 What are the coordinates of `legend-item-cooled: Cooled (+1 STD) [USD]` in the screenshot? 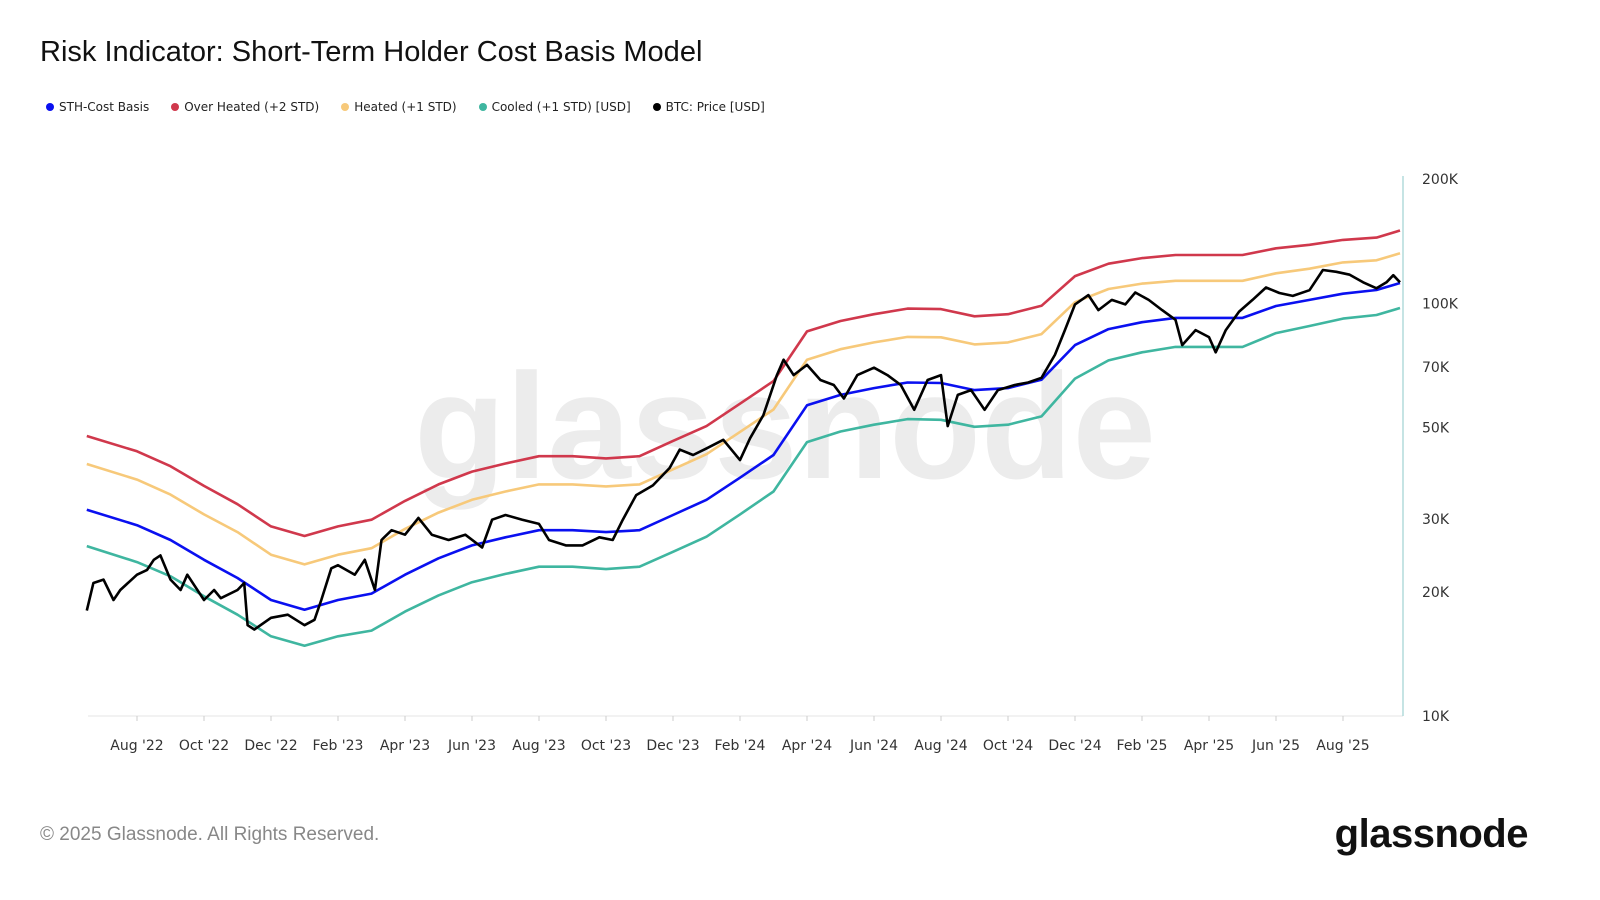 It's located at (554, 107).